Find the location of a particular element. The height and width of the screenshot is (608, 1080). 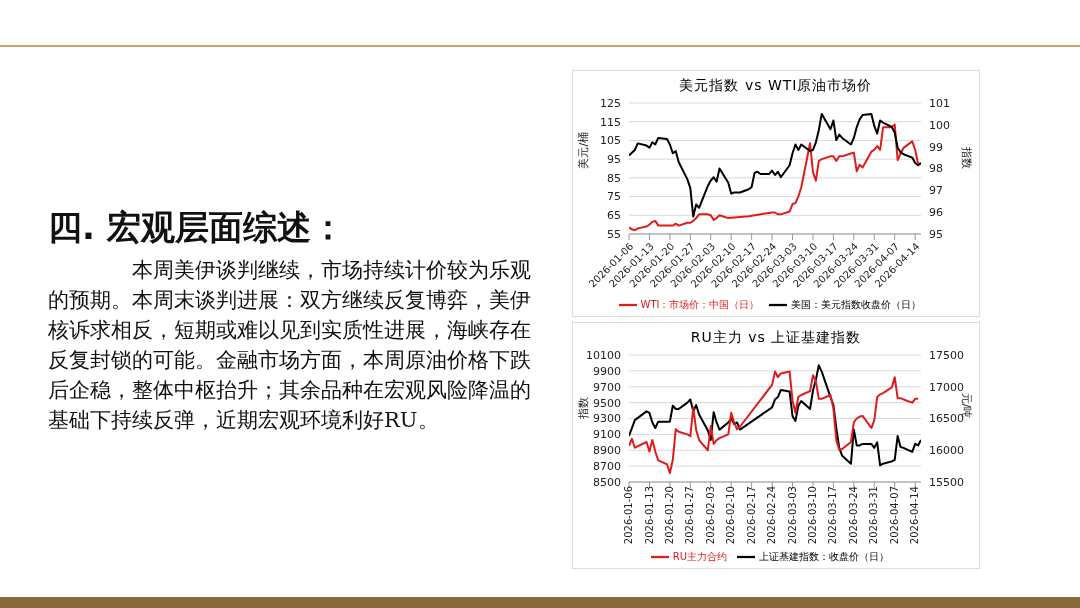

y-tick-label: 85 is located at coordinates (614, 178).